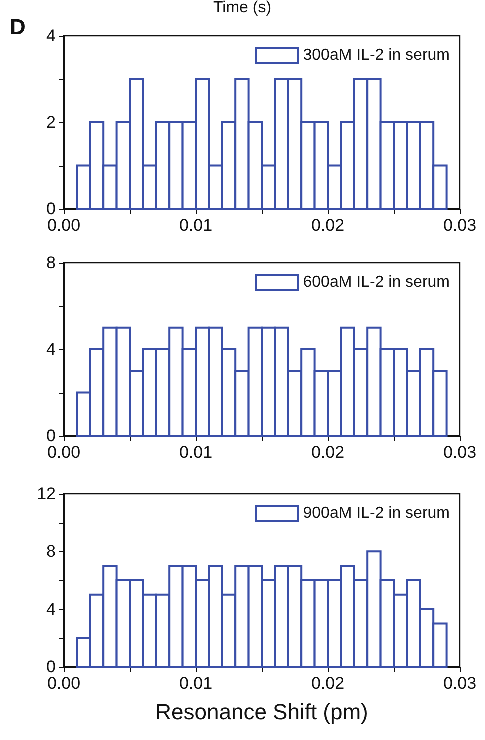 The width and height of the screenshot is (485, 740). What do you see at coordinates (376, 282) in the screenshot?
I see `legend-label: 600aM IL-2 in serum` at bounding box center [376, 282].